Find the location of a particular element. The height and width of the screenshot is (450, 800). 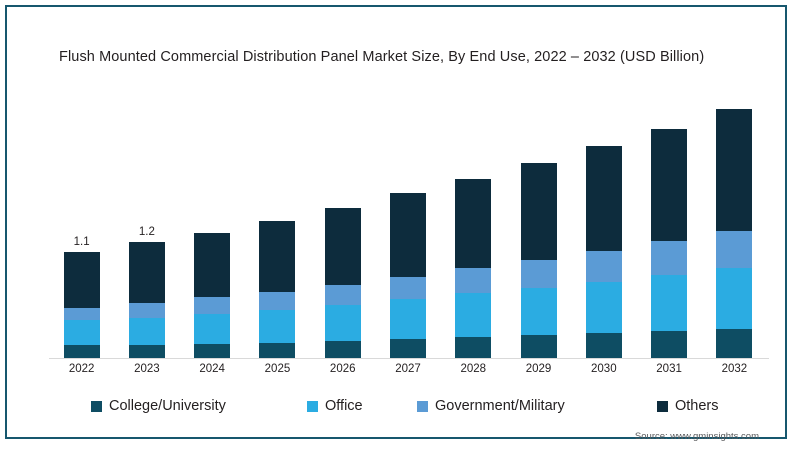

x-tick-2028: 2028 is located at coordinates (473, 369).